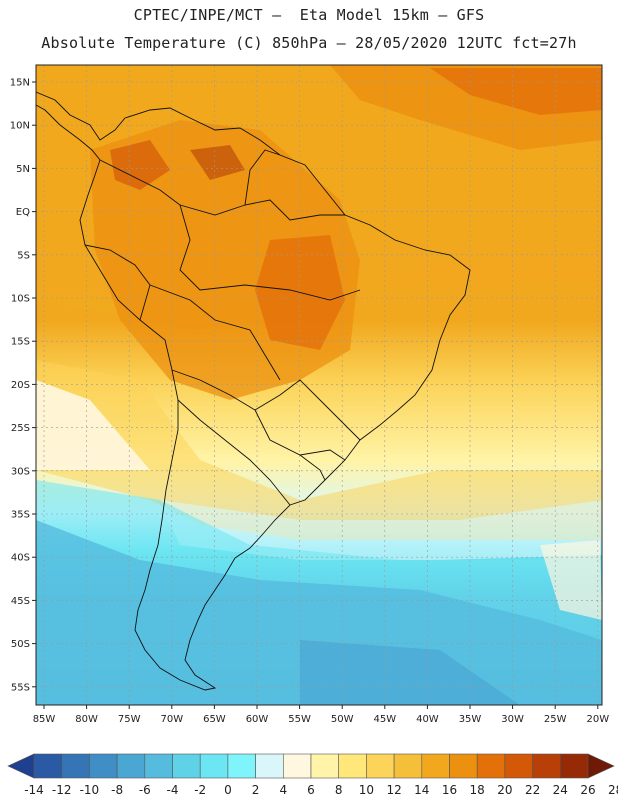 Image resolution: width=618 pixels, height=800 pixels. I want to click on colorbar-label: 2, so click(256, 790).